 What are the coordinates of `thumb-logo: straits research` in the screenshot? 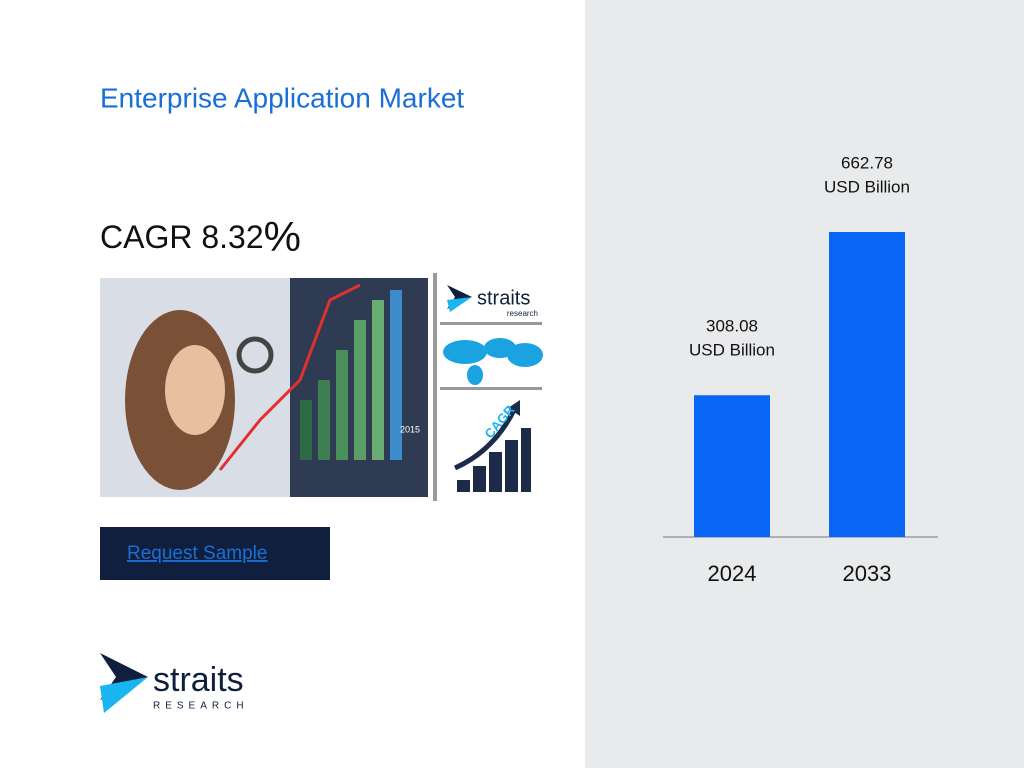 It's located at (492, 301).